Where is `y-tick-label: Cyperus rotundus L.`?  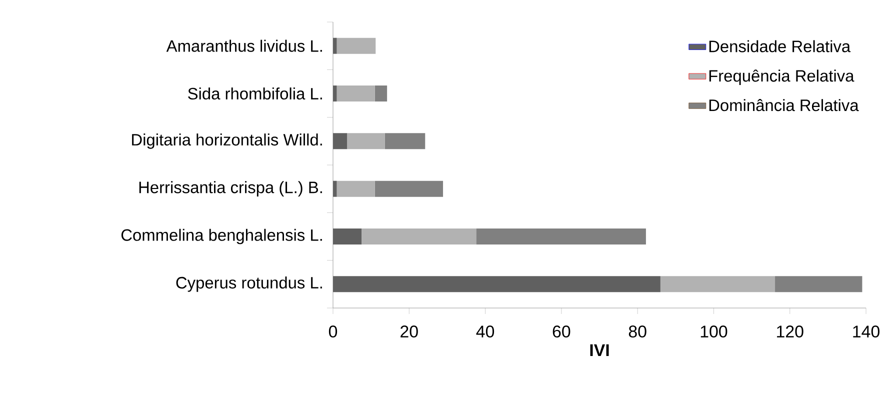
y-tick-label: Cyperus rotundus L. is located at coordinates (249, 284).